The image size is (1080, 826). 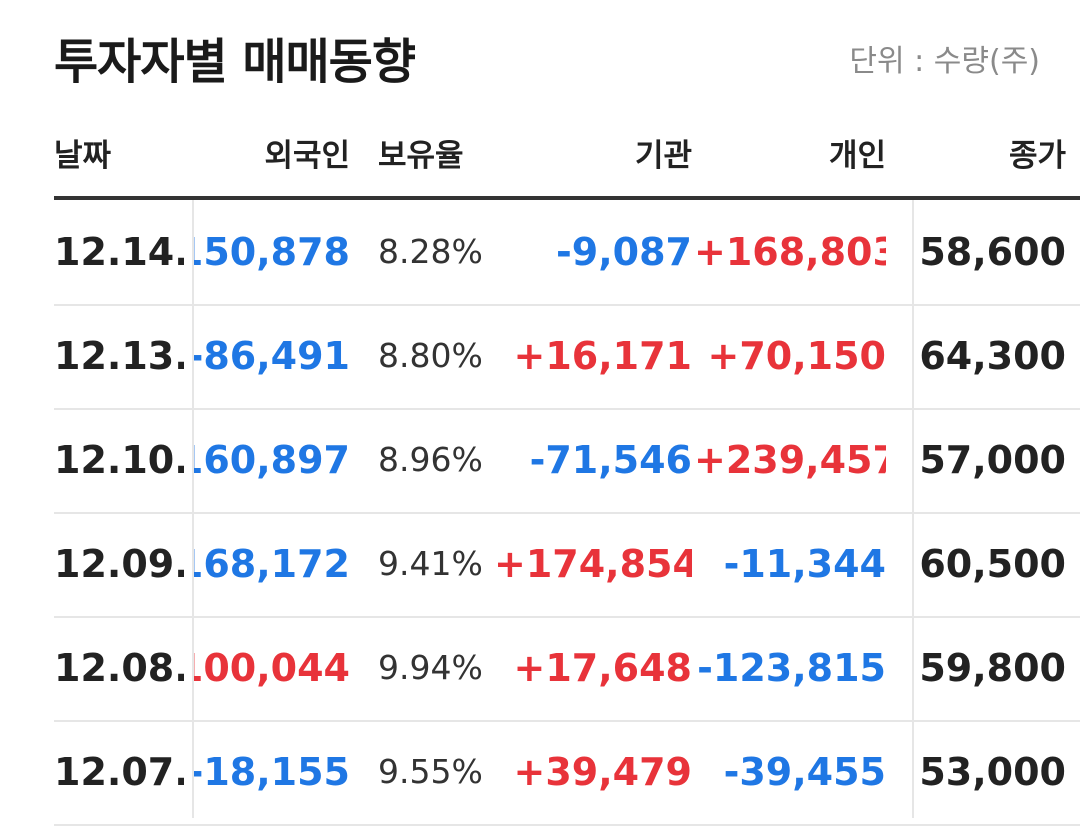 I want to click on header-ratio: 보유율, so click(x=421, y=156).